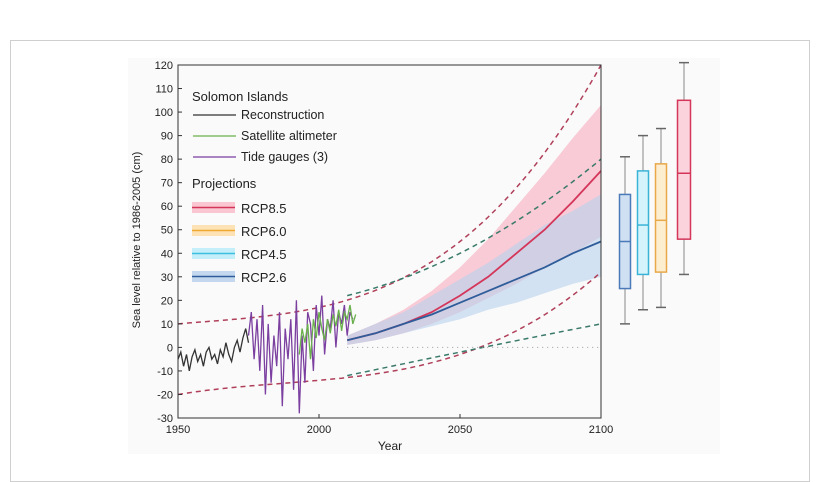  I want to click on boxplot-box-rcp6.0, so click(661, 218).